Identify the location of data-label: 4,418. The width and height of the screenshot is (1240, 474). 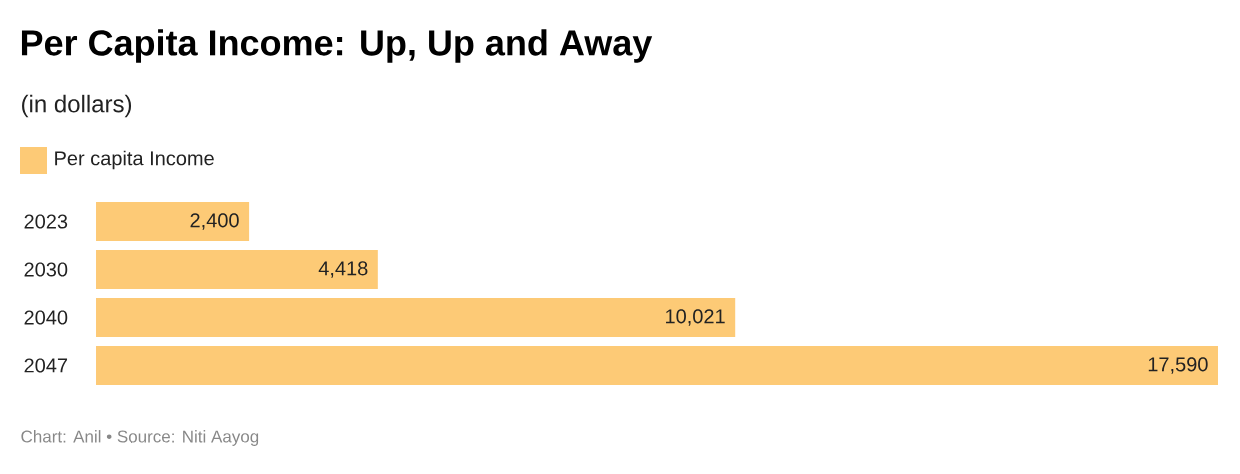
(343, 269).